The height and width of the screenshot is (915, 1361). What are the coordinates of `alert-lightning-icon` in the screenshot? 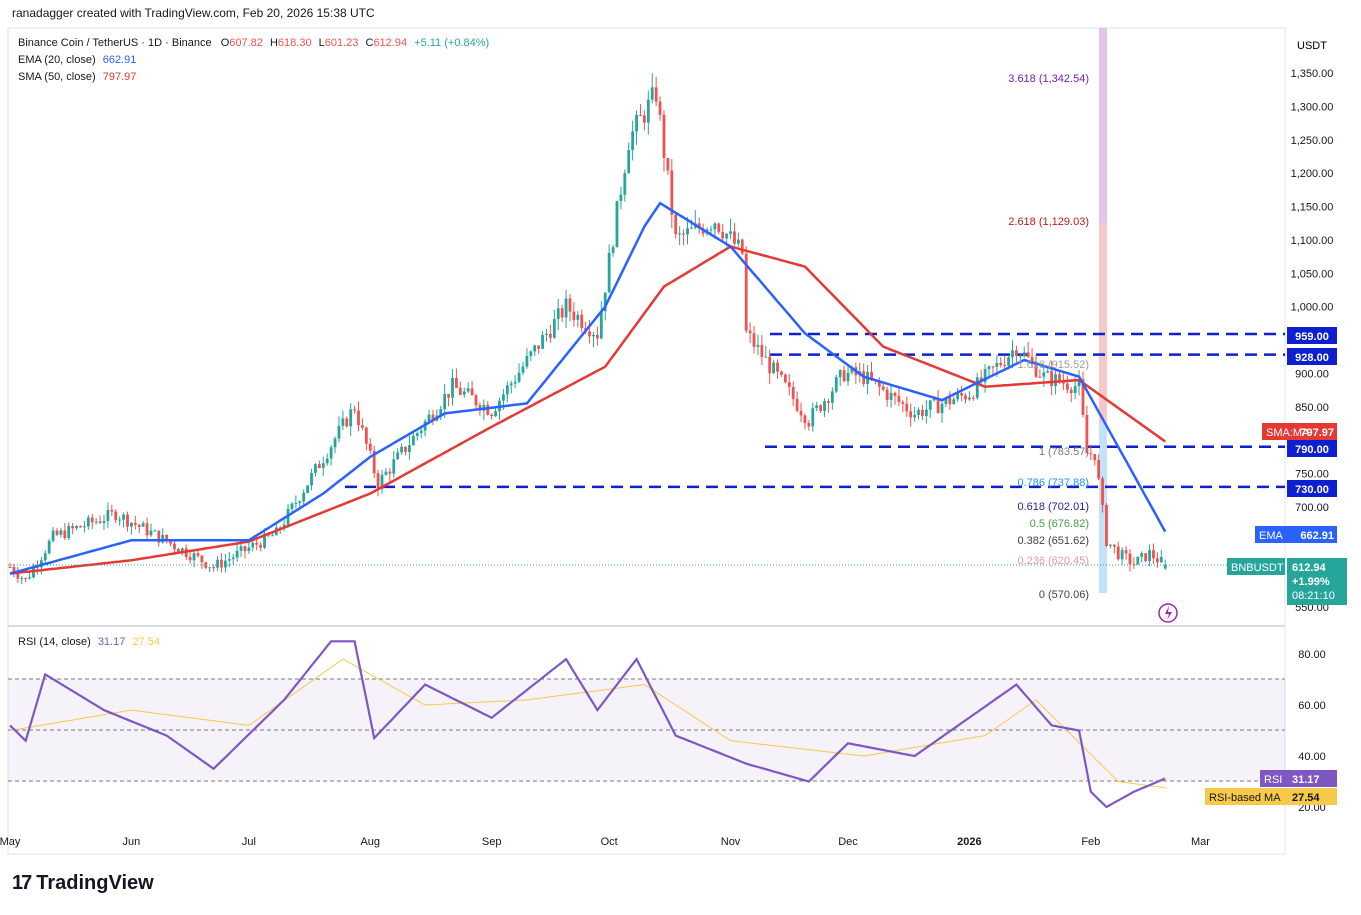 It's located at (1168, 613).